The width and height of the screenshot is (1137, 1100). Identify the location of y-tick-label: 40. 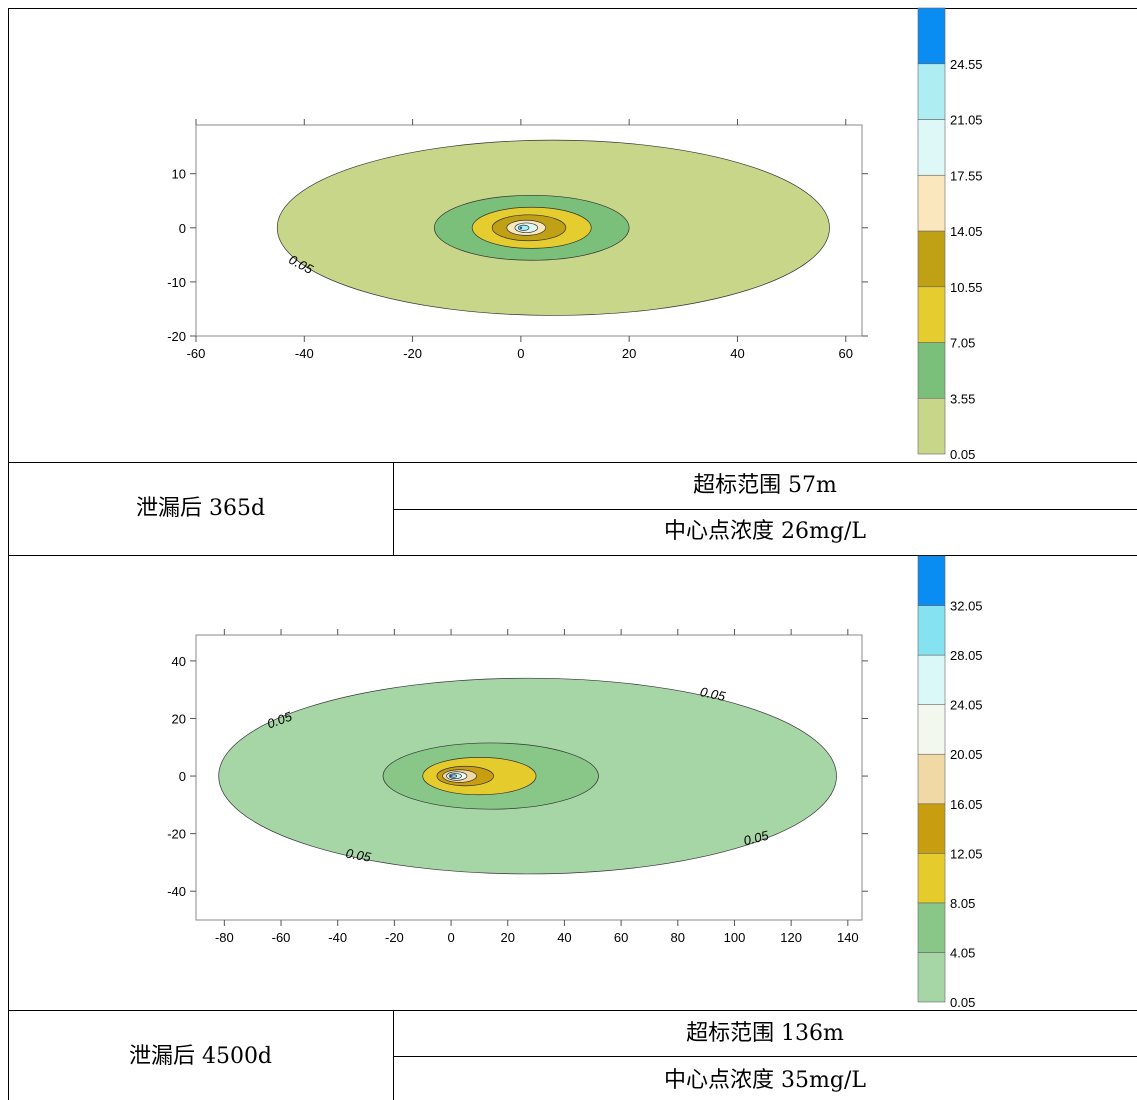
(179, 661).